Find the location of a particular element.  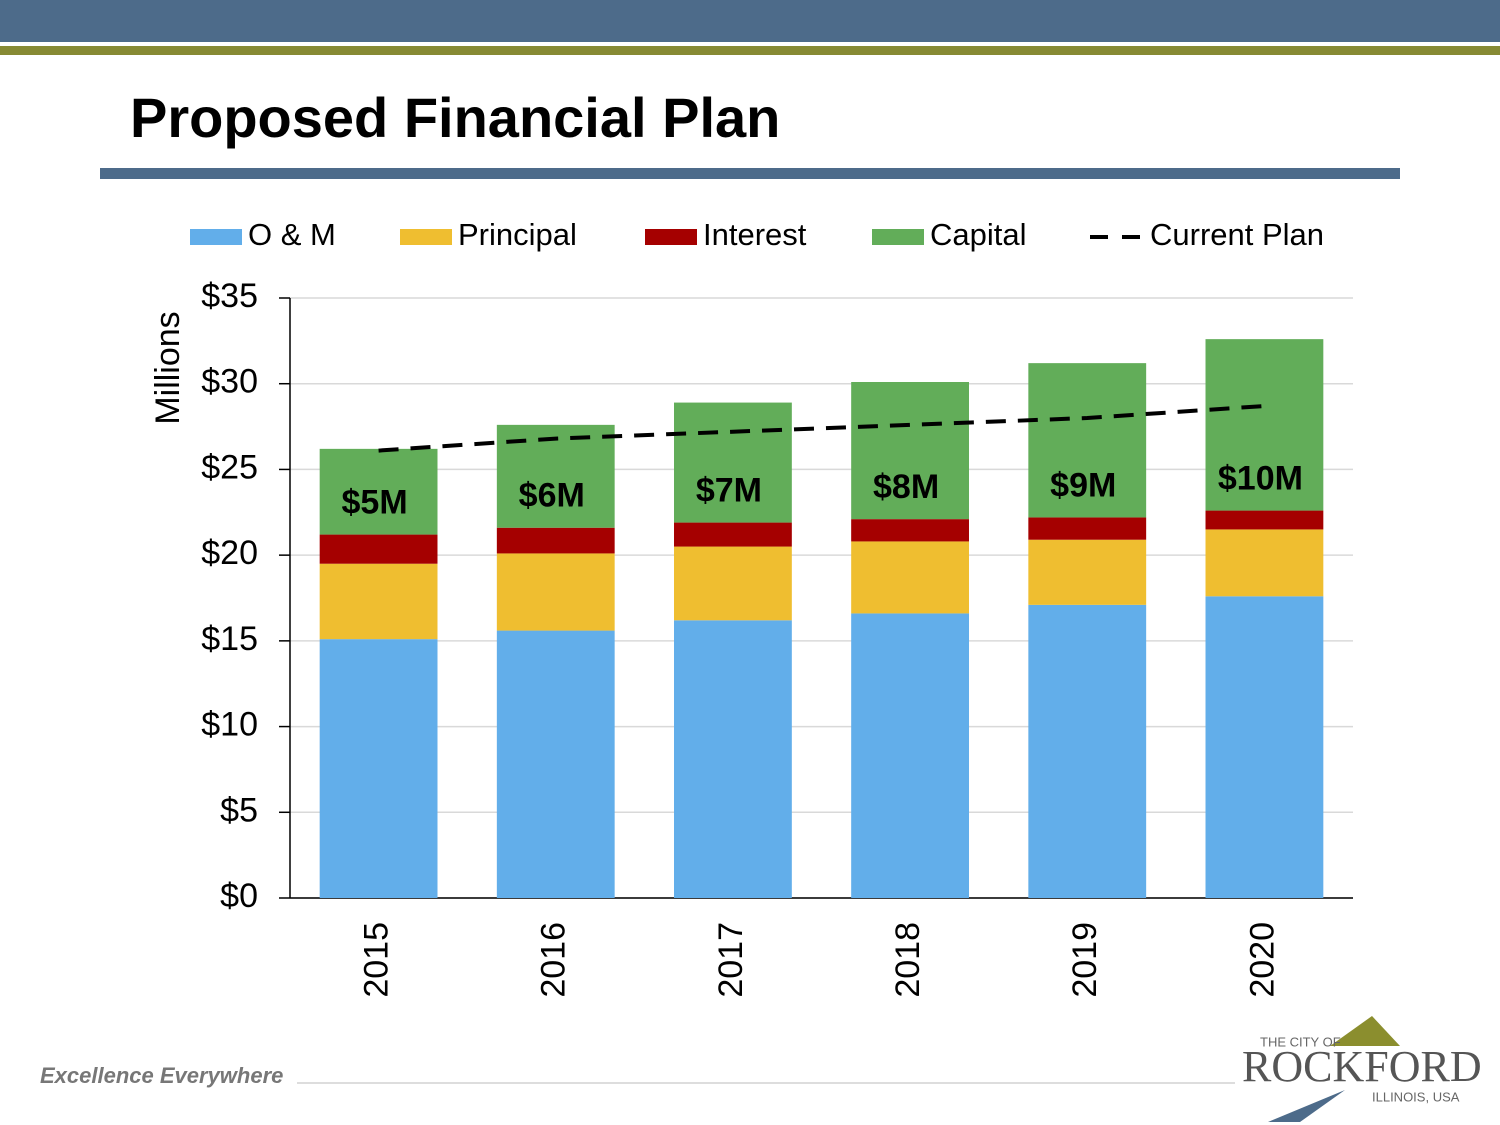

tagline: Excellence Everywhere is located at coordinates (161, 1075).